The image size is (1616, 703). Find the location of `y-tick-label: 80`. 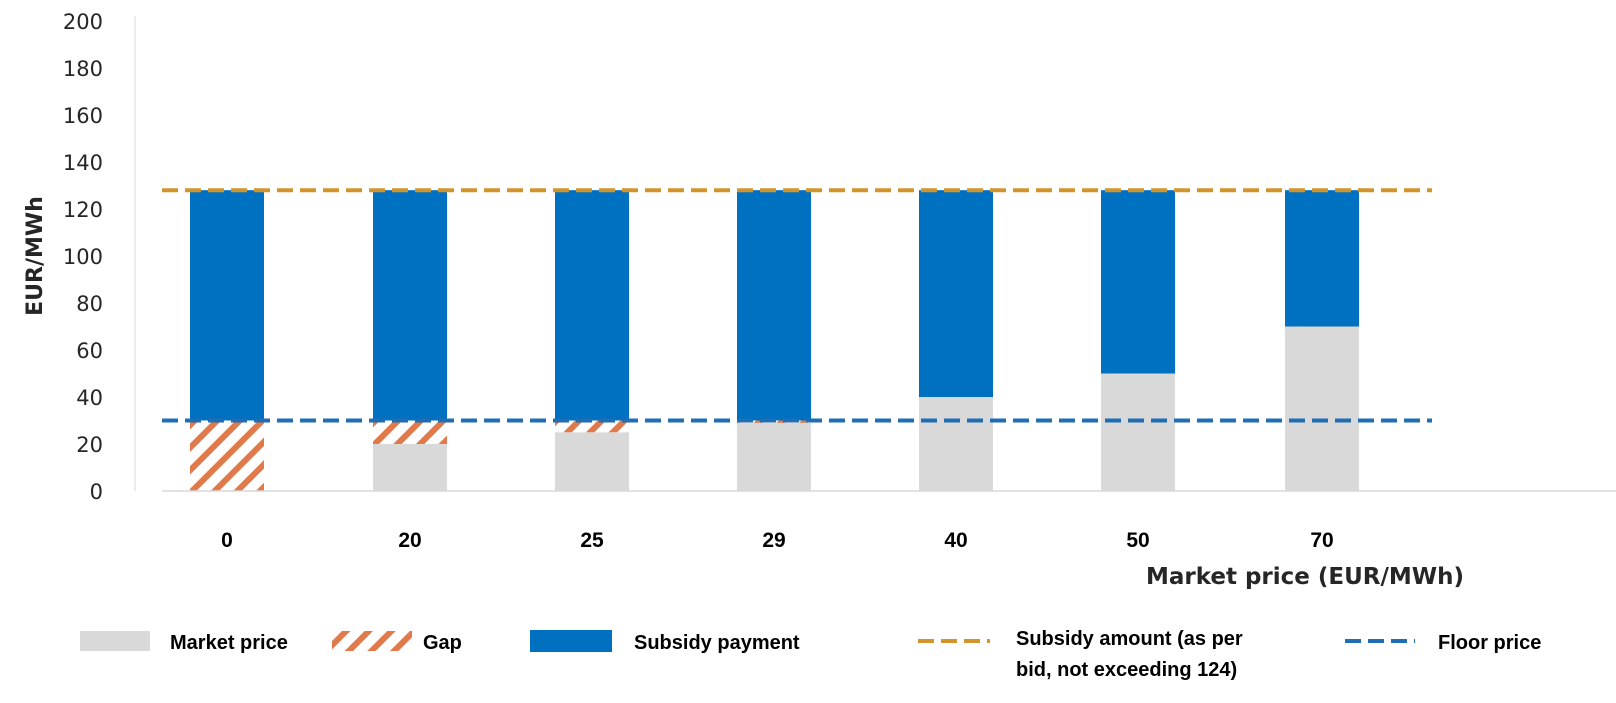

y-tick-label: 80 is located at coordinates (89, 304).